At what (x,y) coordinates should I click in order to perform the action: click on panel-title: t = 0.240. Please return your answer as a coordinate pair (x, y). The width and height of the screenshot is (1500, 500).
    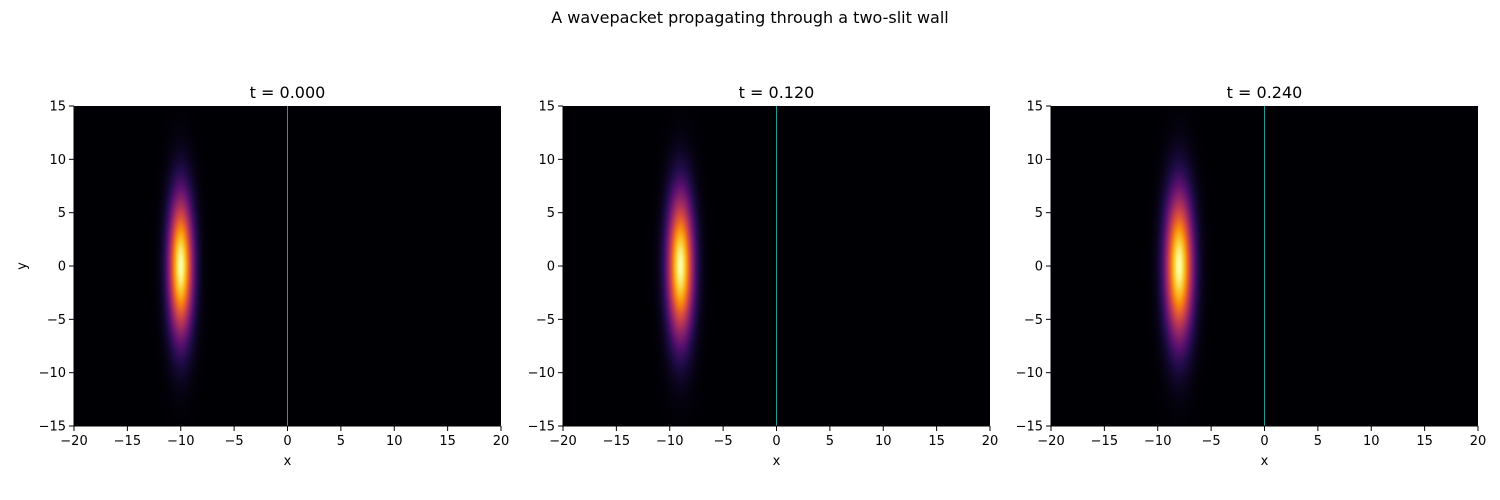
    Looking at the image, I should click on (1265, 92).